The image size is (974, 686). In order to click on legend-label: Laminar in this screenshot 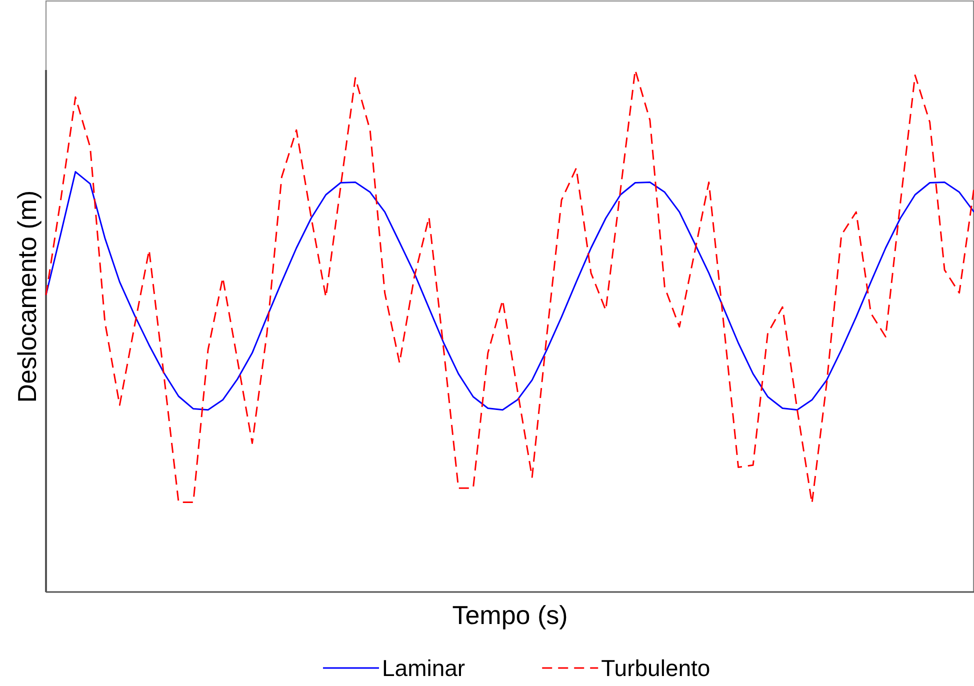, I will do `click(424, 668)`.